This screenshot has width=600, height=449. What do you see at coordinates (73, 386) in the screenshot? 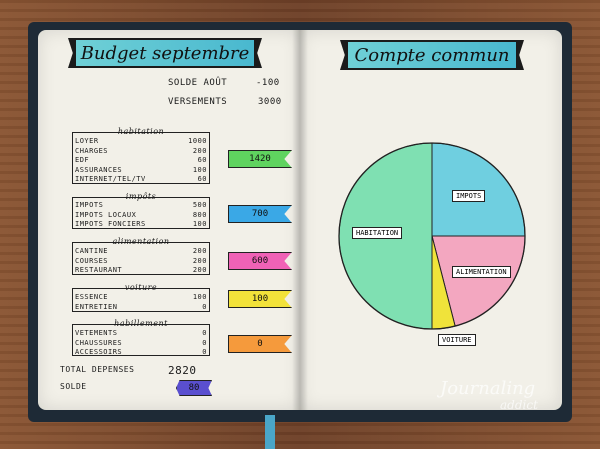
I see `solde-label: SOLDE` at bounding box center [73, 386].